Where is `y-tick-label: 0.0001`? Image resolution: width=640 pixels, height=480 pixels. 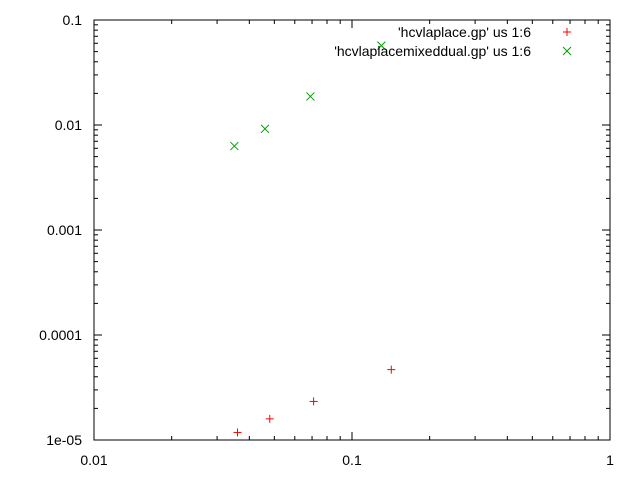 y-tick-label: 0.0001 is located at coordinates (60, 335).